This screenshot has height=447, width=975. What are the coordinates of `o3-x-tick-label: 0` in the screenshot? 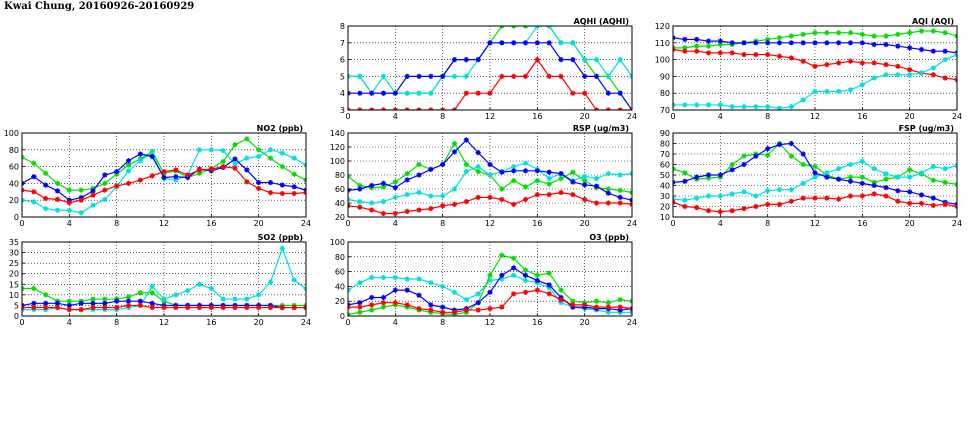 It's located at (347, 322).